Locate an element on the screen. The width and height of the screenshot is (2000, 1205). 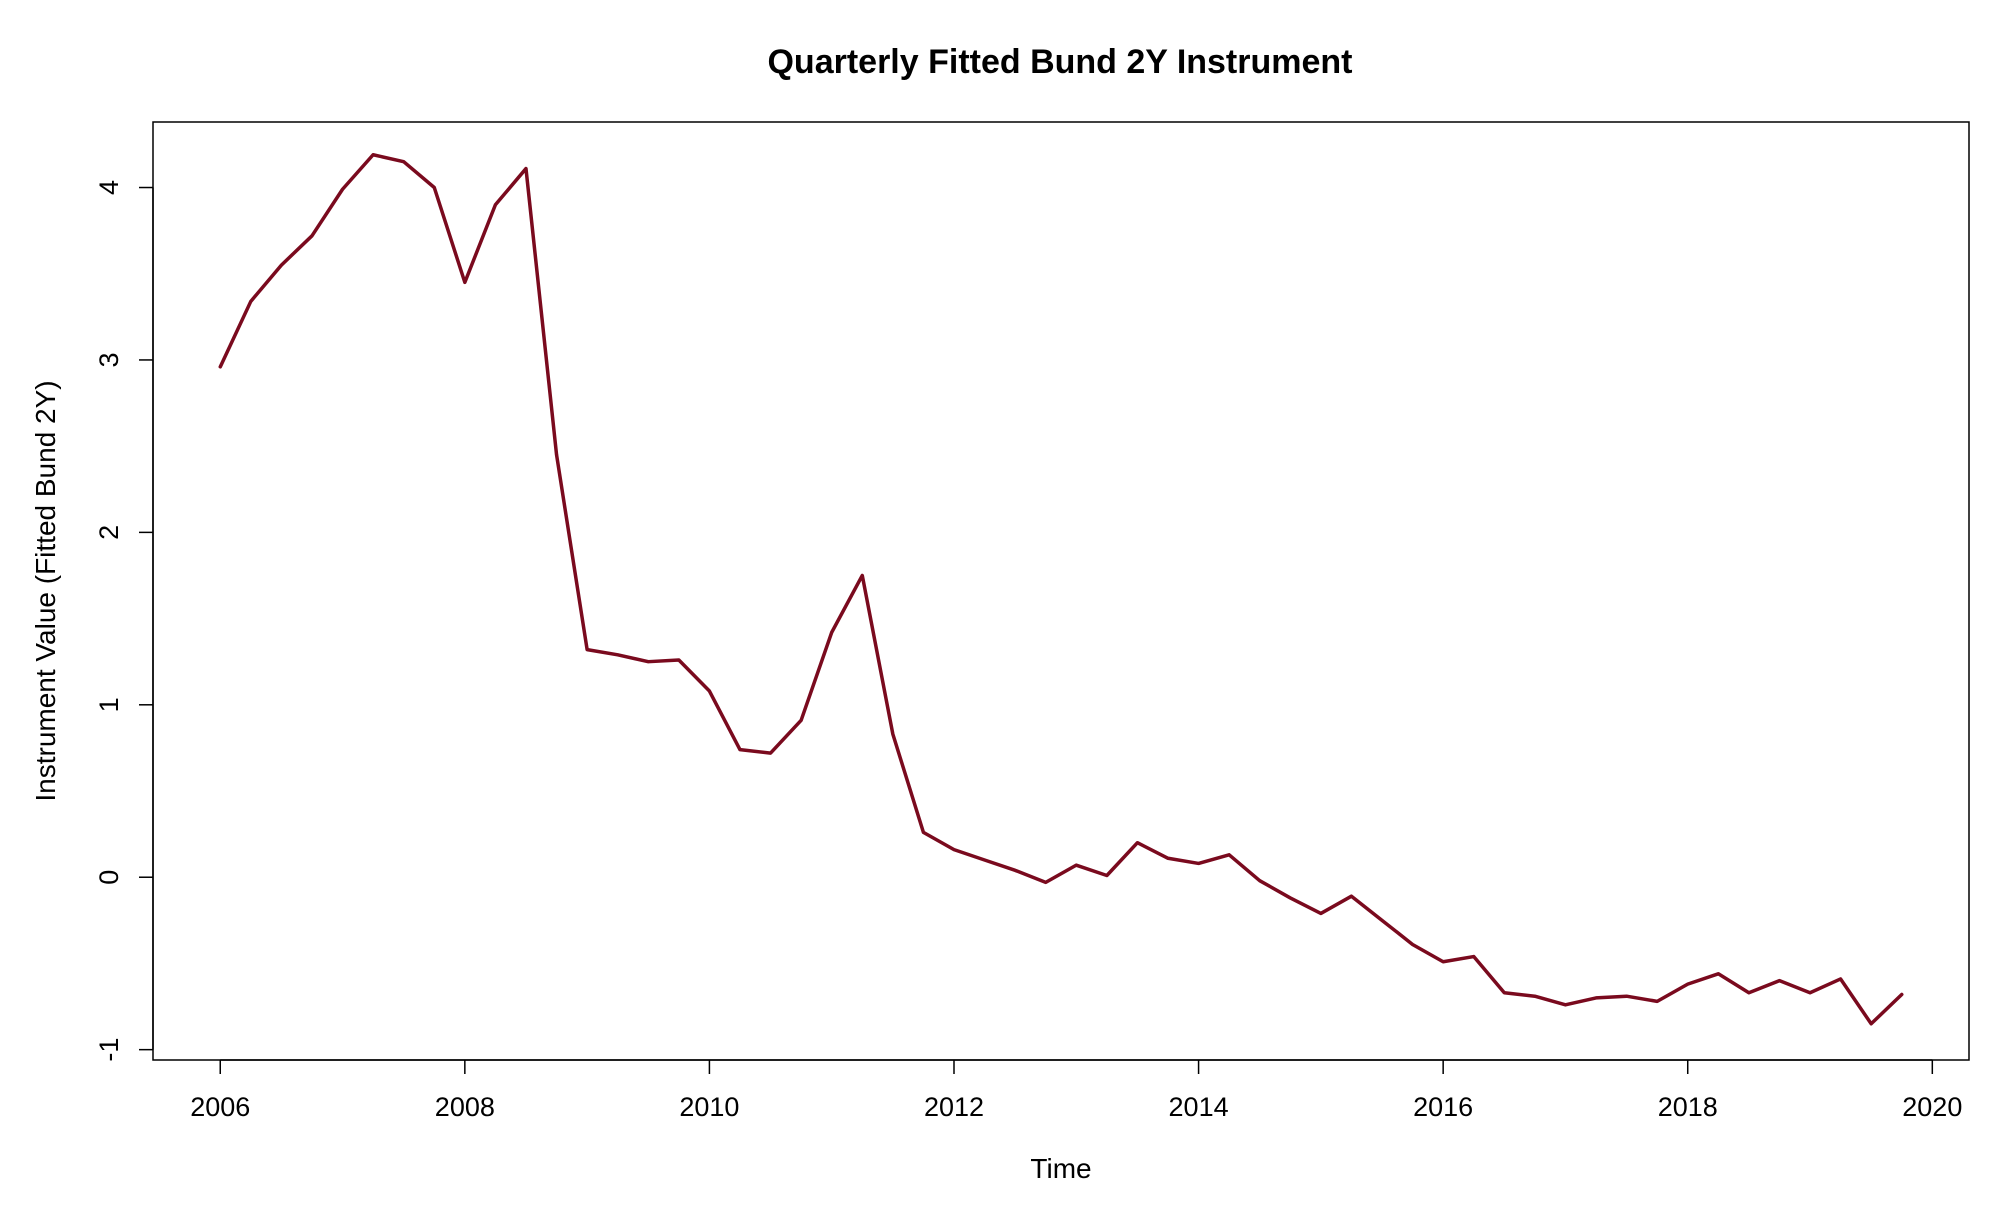
x-axis: 2006 2008 2010 2012 2014 2016 2018 2020 is located at coordinates (1076, 1090).